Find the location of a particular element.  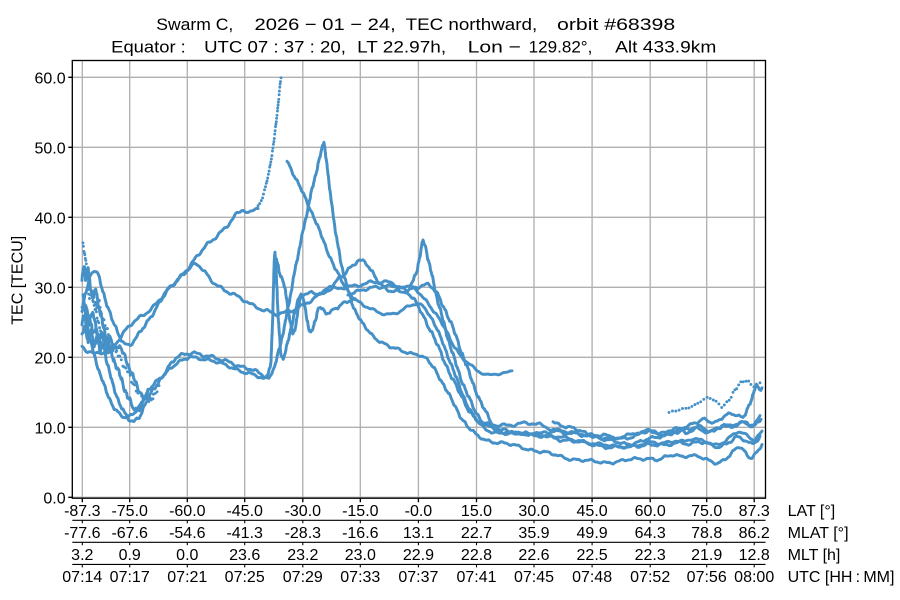

svg-text: 07:48 is located at coordinates (592, 577).